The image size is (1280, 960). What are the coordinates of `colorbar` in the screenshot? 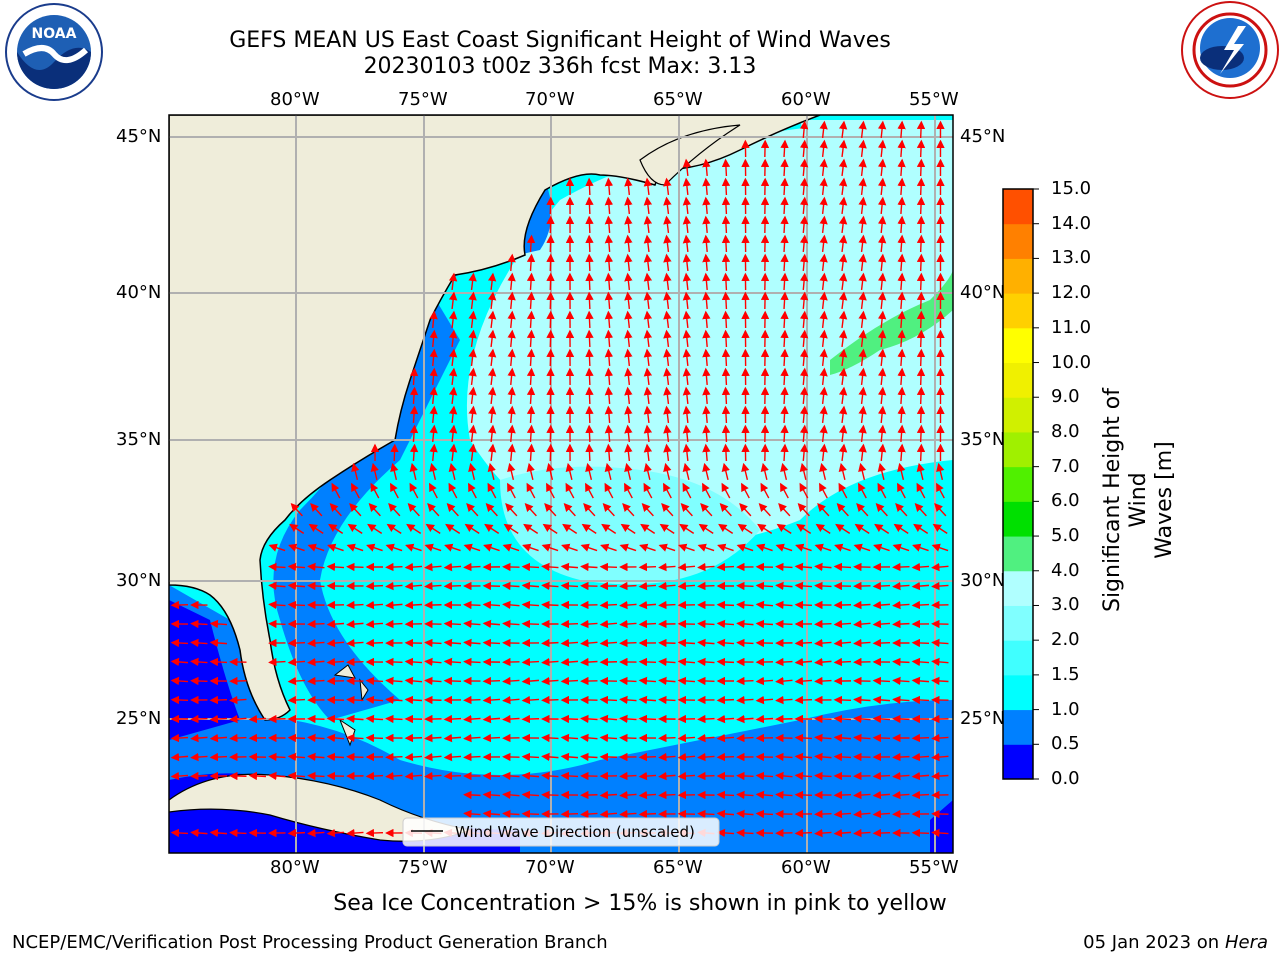 It's located at (1020, 484).